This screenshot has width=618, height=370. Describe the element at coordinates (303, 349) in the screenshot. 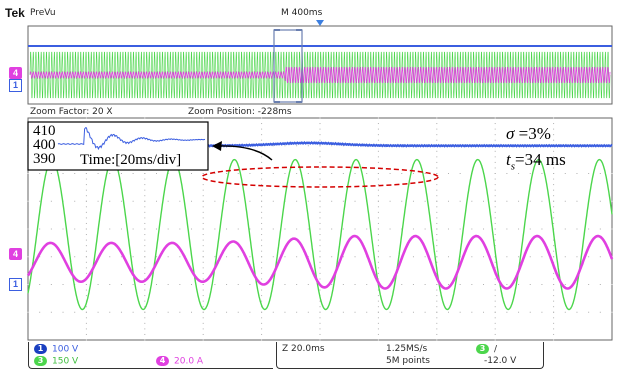

I see `horizontal-scale: Z 20.0ms` at that location.